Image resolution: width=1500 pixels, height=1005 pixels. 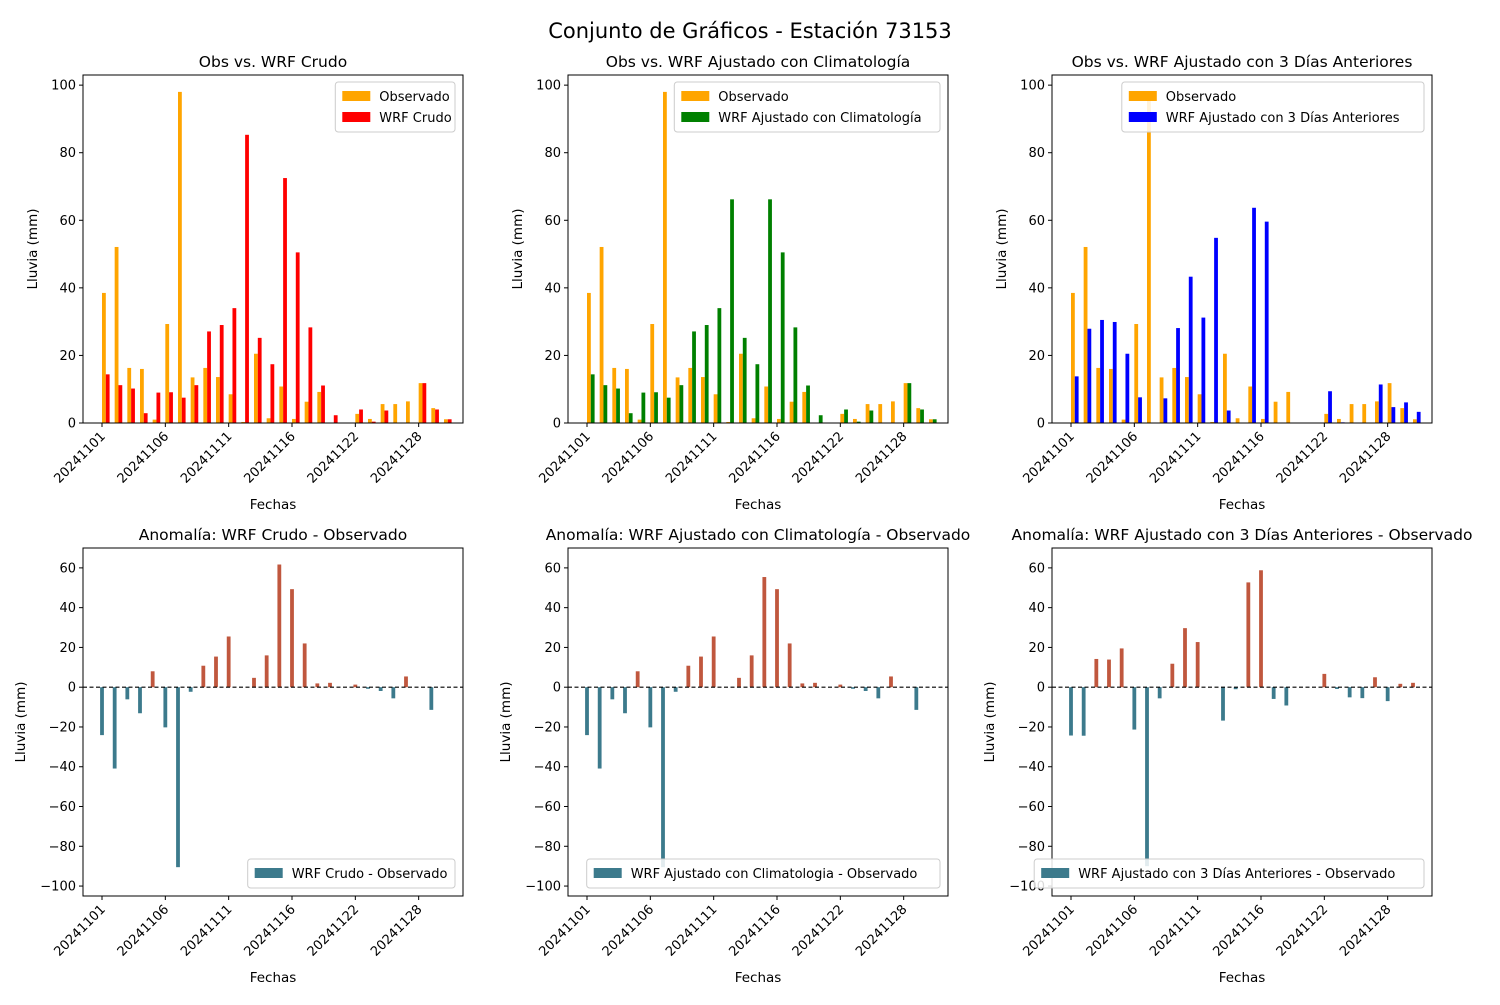 What do you see at coordinates (273, 535) in the screenshot?
I see `panel-title: Anomalía: WRF Crudo - Observado` at bounding box center [273, 535].